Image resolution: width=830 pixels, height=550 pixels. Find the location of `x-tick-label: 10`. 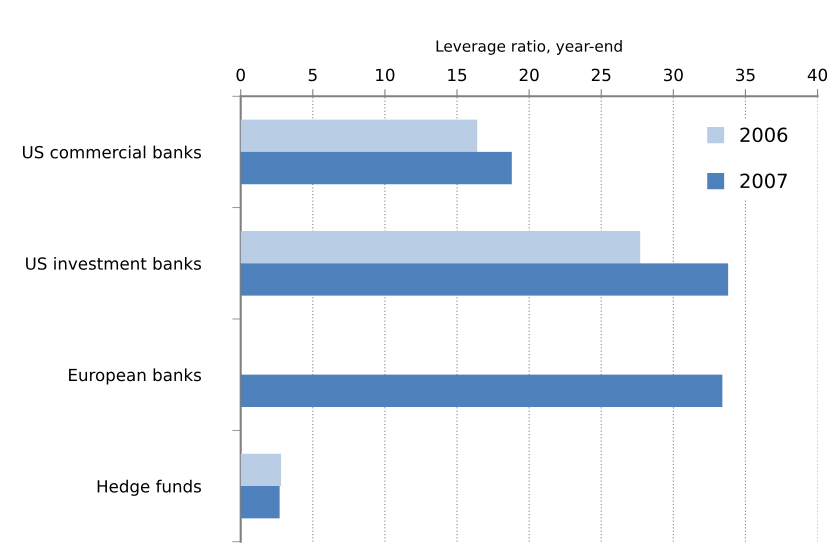

x-tick-label: 10 is located at coordinates (385, 75).